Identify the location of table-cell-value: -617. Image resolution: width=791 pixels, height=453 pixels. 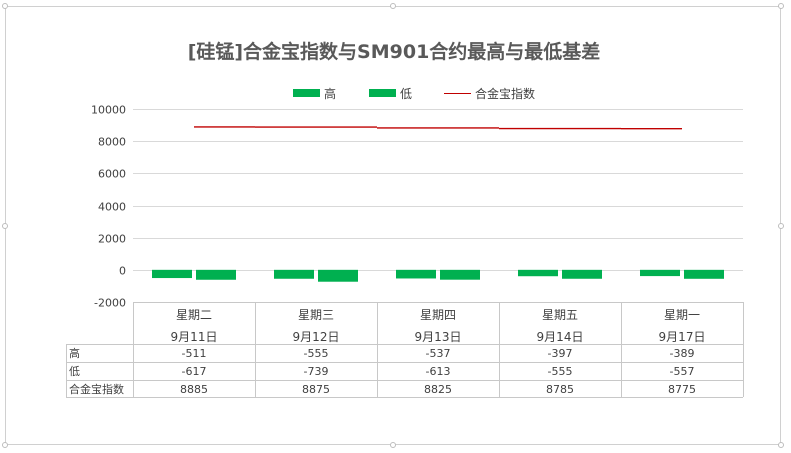
(194, 371).